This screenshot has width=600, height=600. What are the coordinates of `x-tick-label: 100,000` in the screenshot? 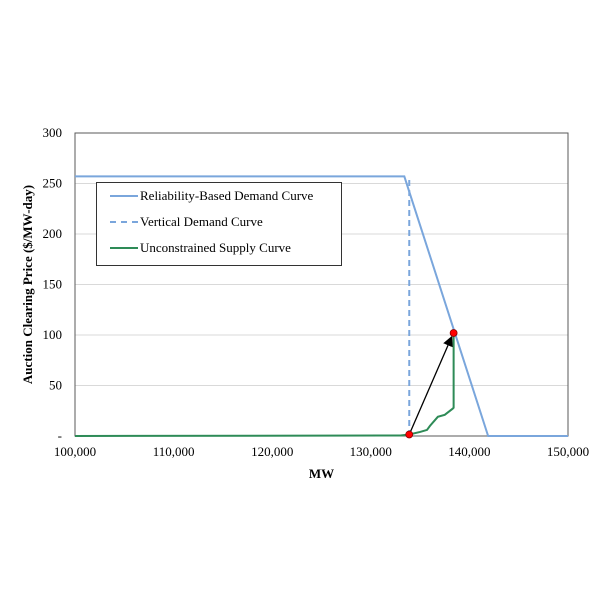 It's located at (75, 451).